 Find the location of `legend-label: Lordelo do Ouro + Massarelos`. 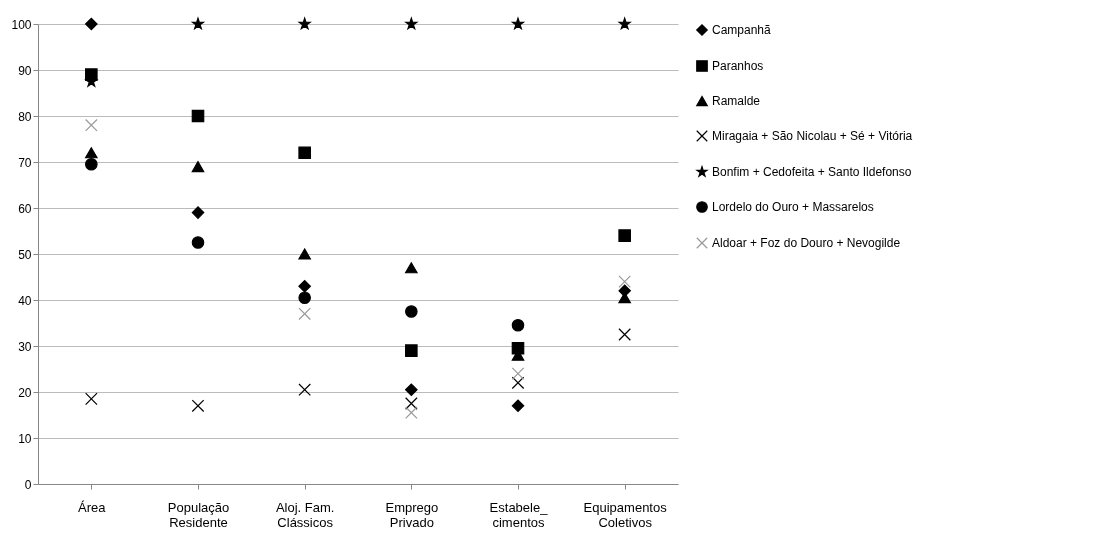

legend-label: Lordelo do Ouro + Massarelos is located at coordinates (793, 207).